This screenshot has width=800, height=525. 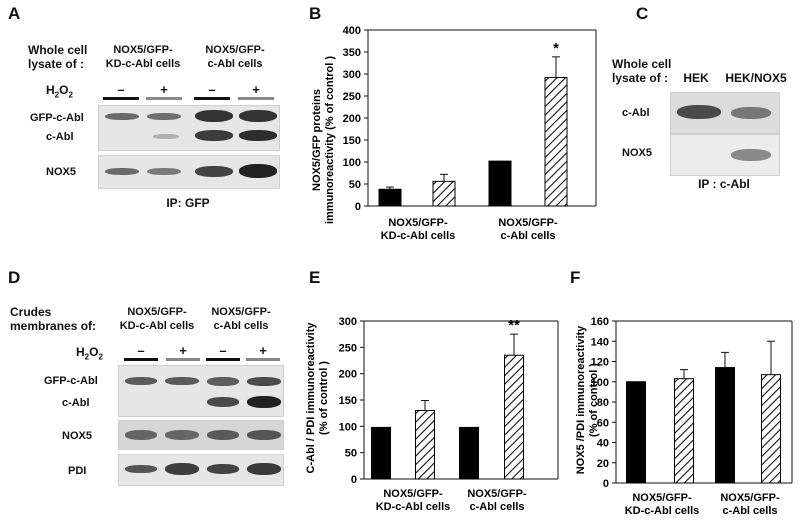 I want to click on chart-f-ylabel-1: NOX5 /PDI immunoreactivity, so click(x=581, y=399).